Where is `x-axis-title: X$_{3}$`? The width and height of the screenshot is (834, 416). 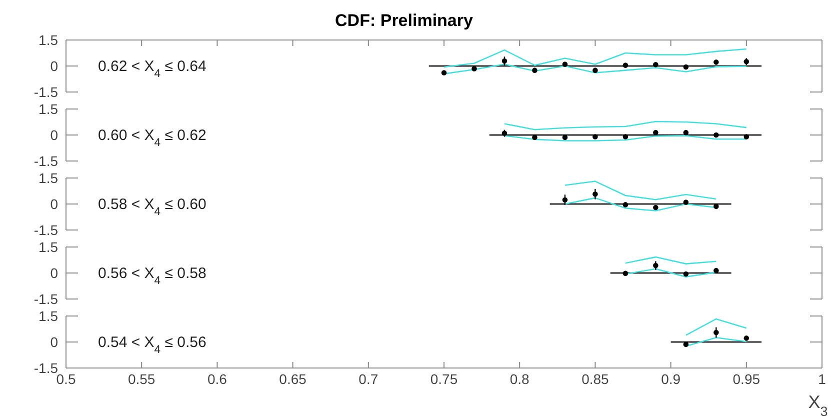 x-axis-title: X$_{3}$ is located at coordinates (818, 404).